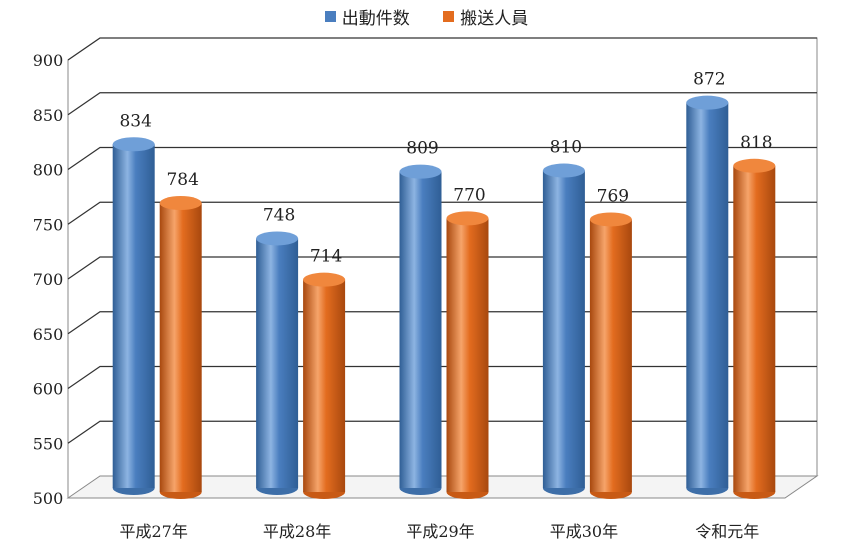  I want to click on legend-label-series-2: 搬送人員, so click(494, 19).